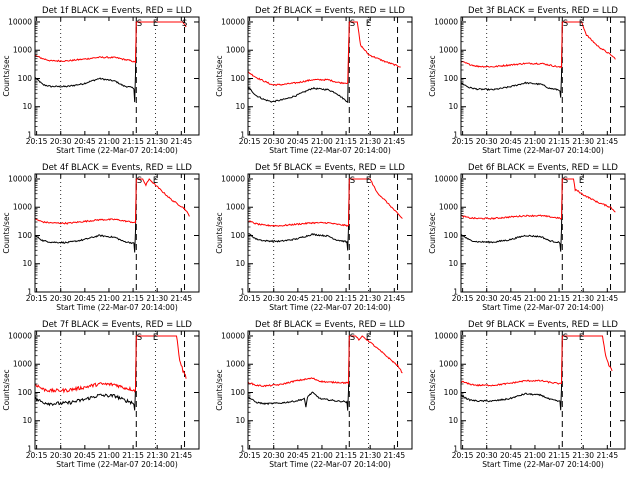 The image size is (640, 480). What do you see at coordinates (117, 325) in the screenshot?
I see `panel-title: Det 7f BLACK = Events, RED = LLD` at bounding box center [117, 325].